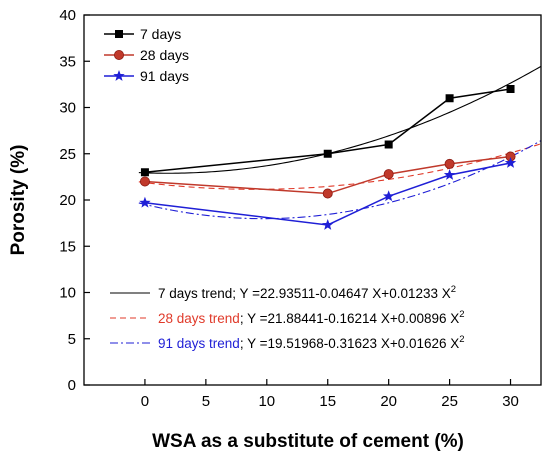 This screenshot has width=550, height=463. What do you see at coordinates (510, 401) in the screenshot?
I see `x-tick-label: 30` at bounding box center [510, 401].